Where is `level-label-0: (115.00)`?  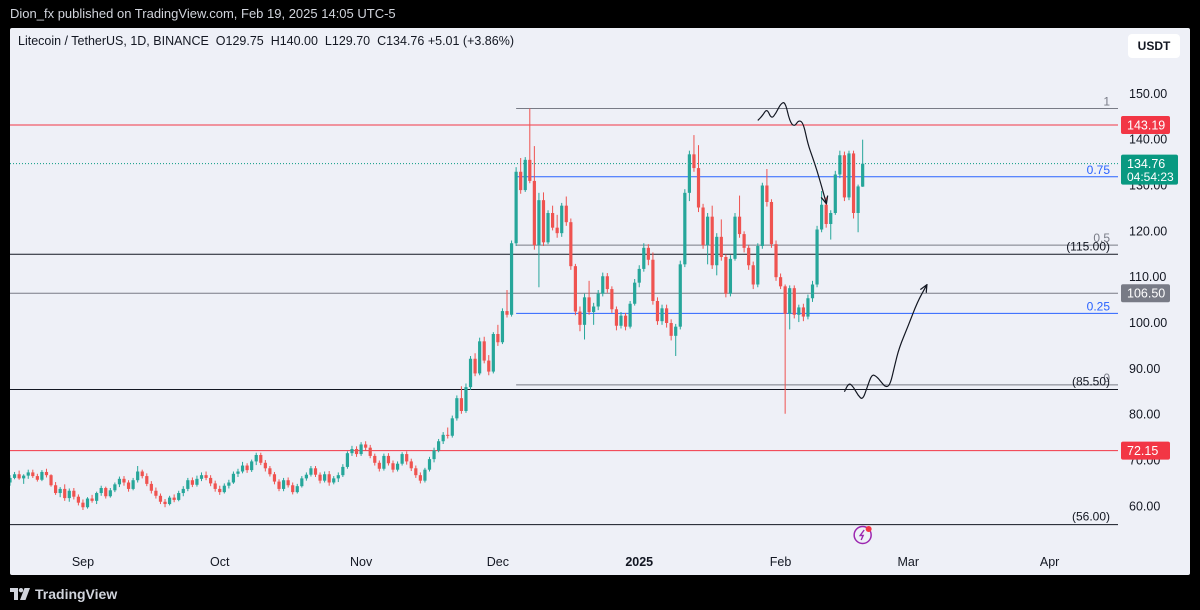
level-label-0: (115.00) is located at coordinates (1088, 246).